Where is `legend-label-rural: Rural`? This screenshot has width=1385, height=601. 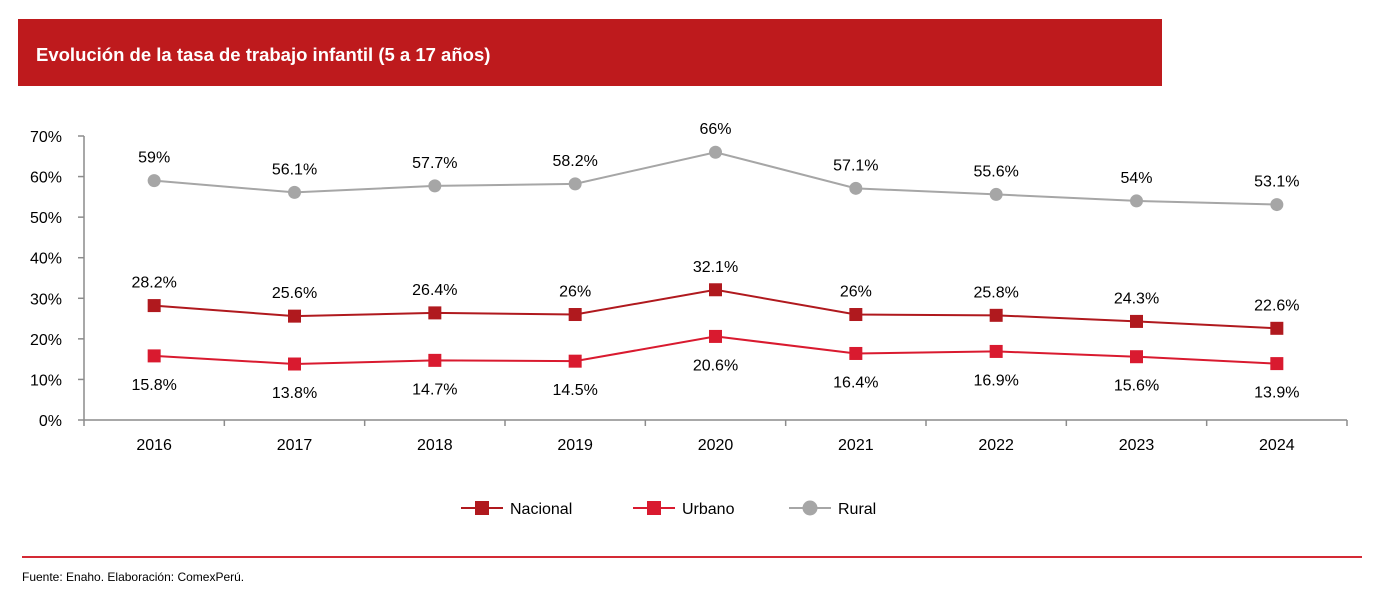
legend-label-rural: Rural is located at coordinates (857, 509).